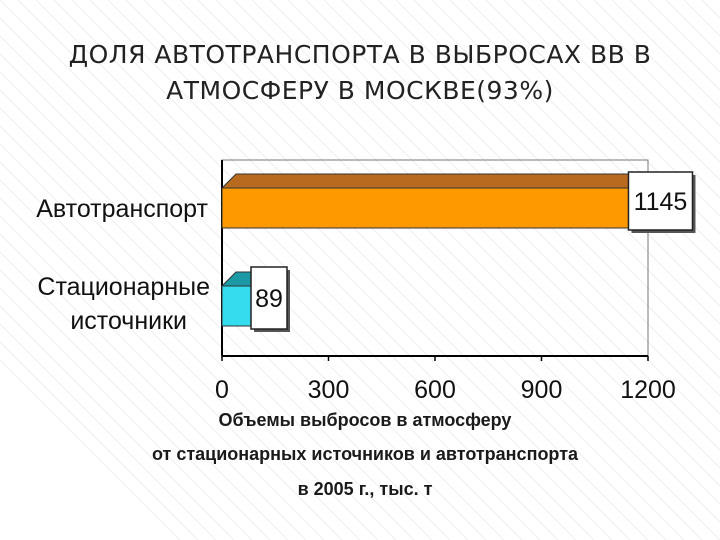 The height and width of the screenshot is (540, 720). What do you see at coordinates (222, 390) in the screenshot?
I see `x-tick-label: 0` at bounding box center [222, 390].